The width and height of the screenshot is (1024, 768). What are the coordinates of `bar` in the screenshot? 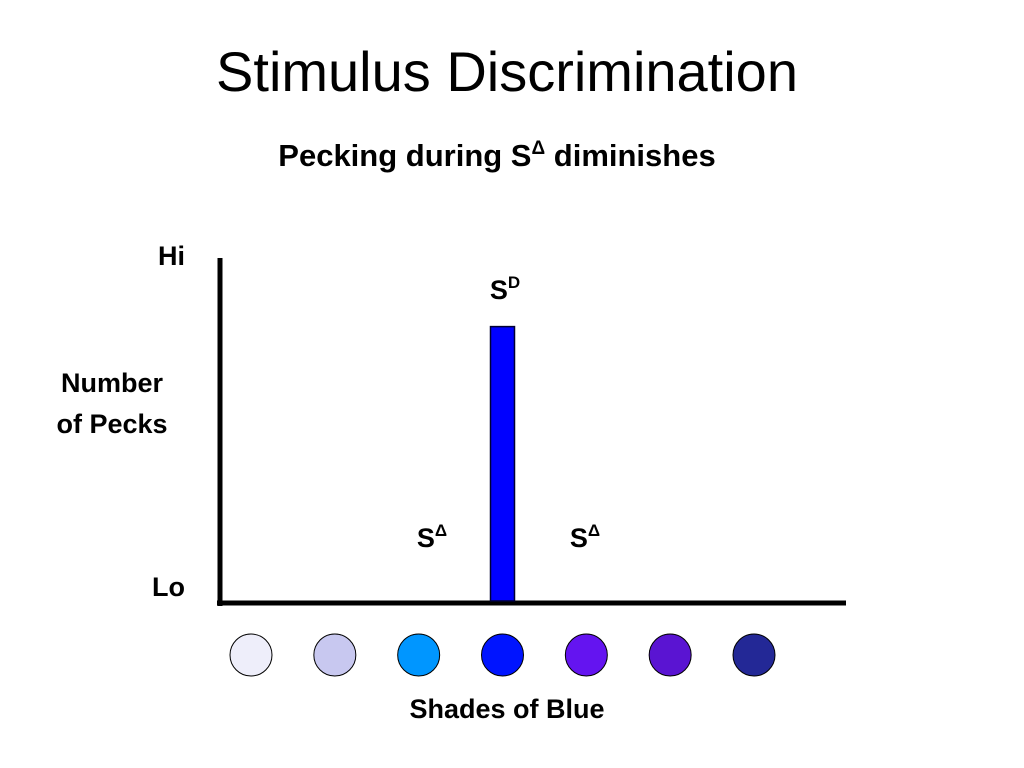 It's located at (502, 463).